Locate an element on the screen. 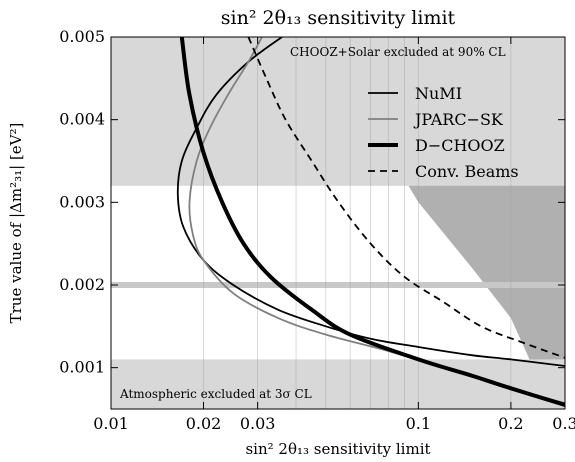 The image size is (575, 462). legend-label-1: JPARC−SK is located at coordinates (458, 119).